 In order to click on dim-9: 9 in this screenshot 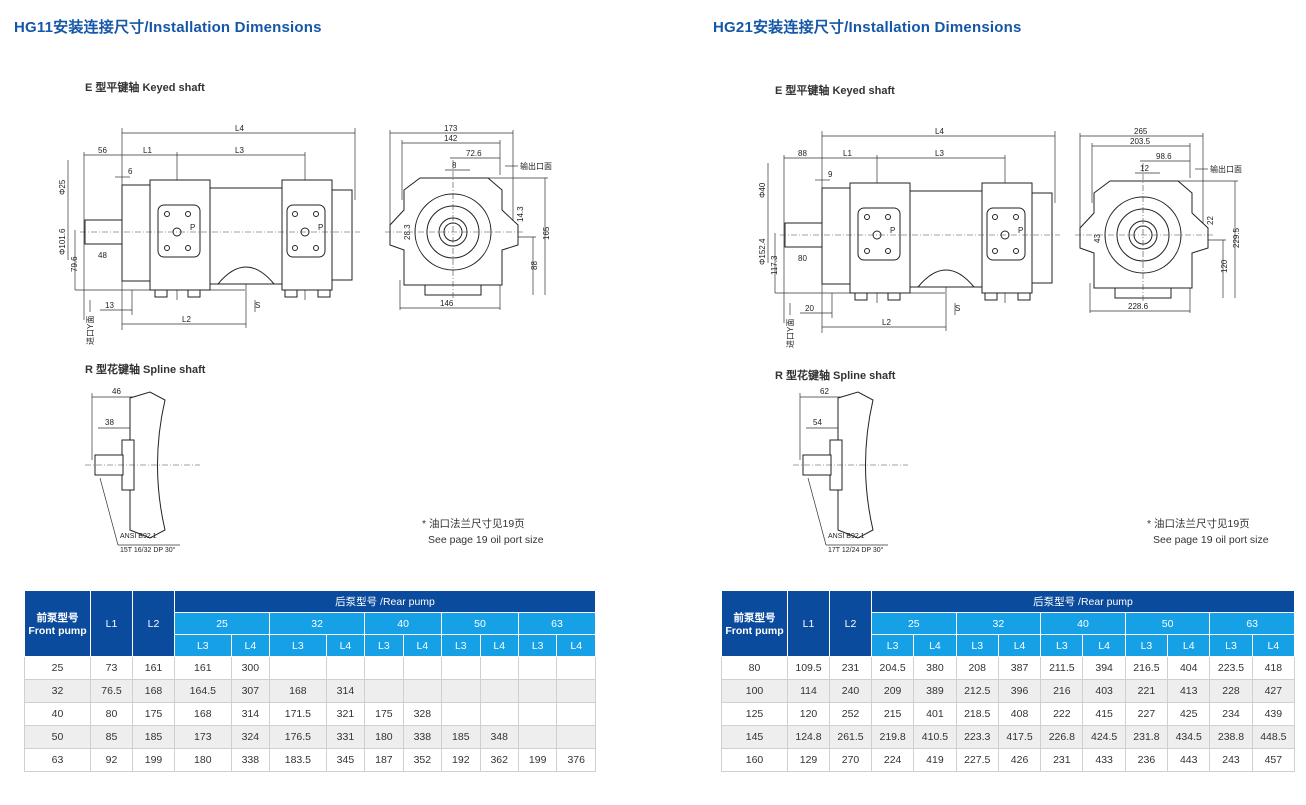, I will do `click(830, 174)`.